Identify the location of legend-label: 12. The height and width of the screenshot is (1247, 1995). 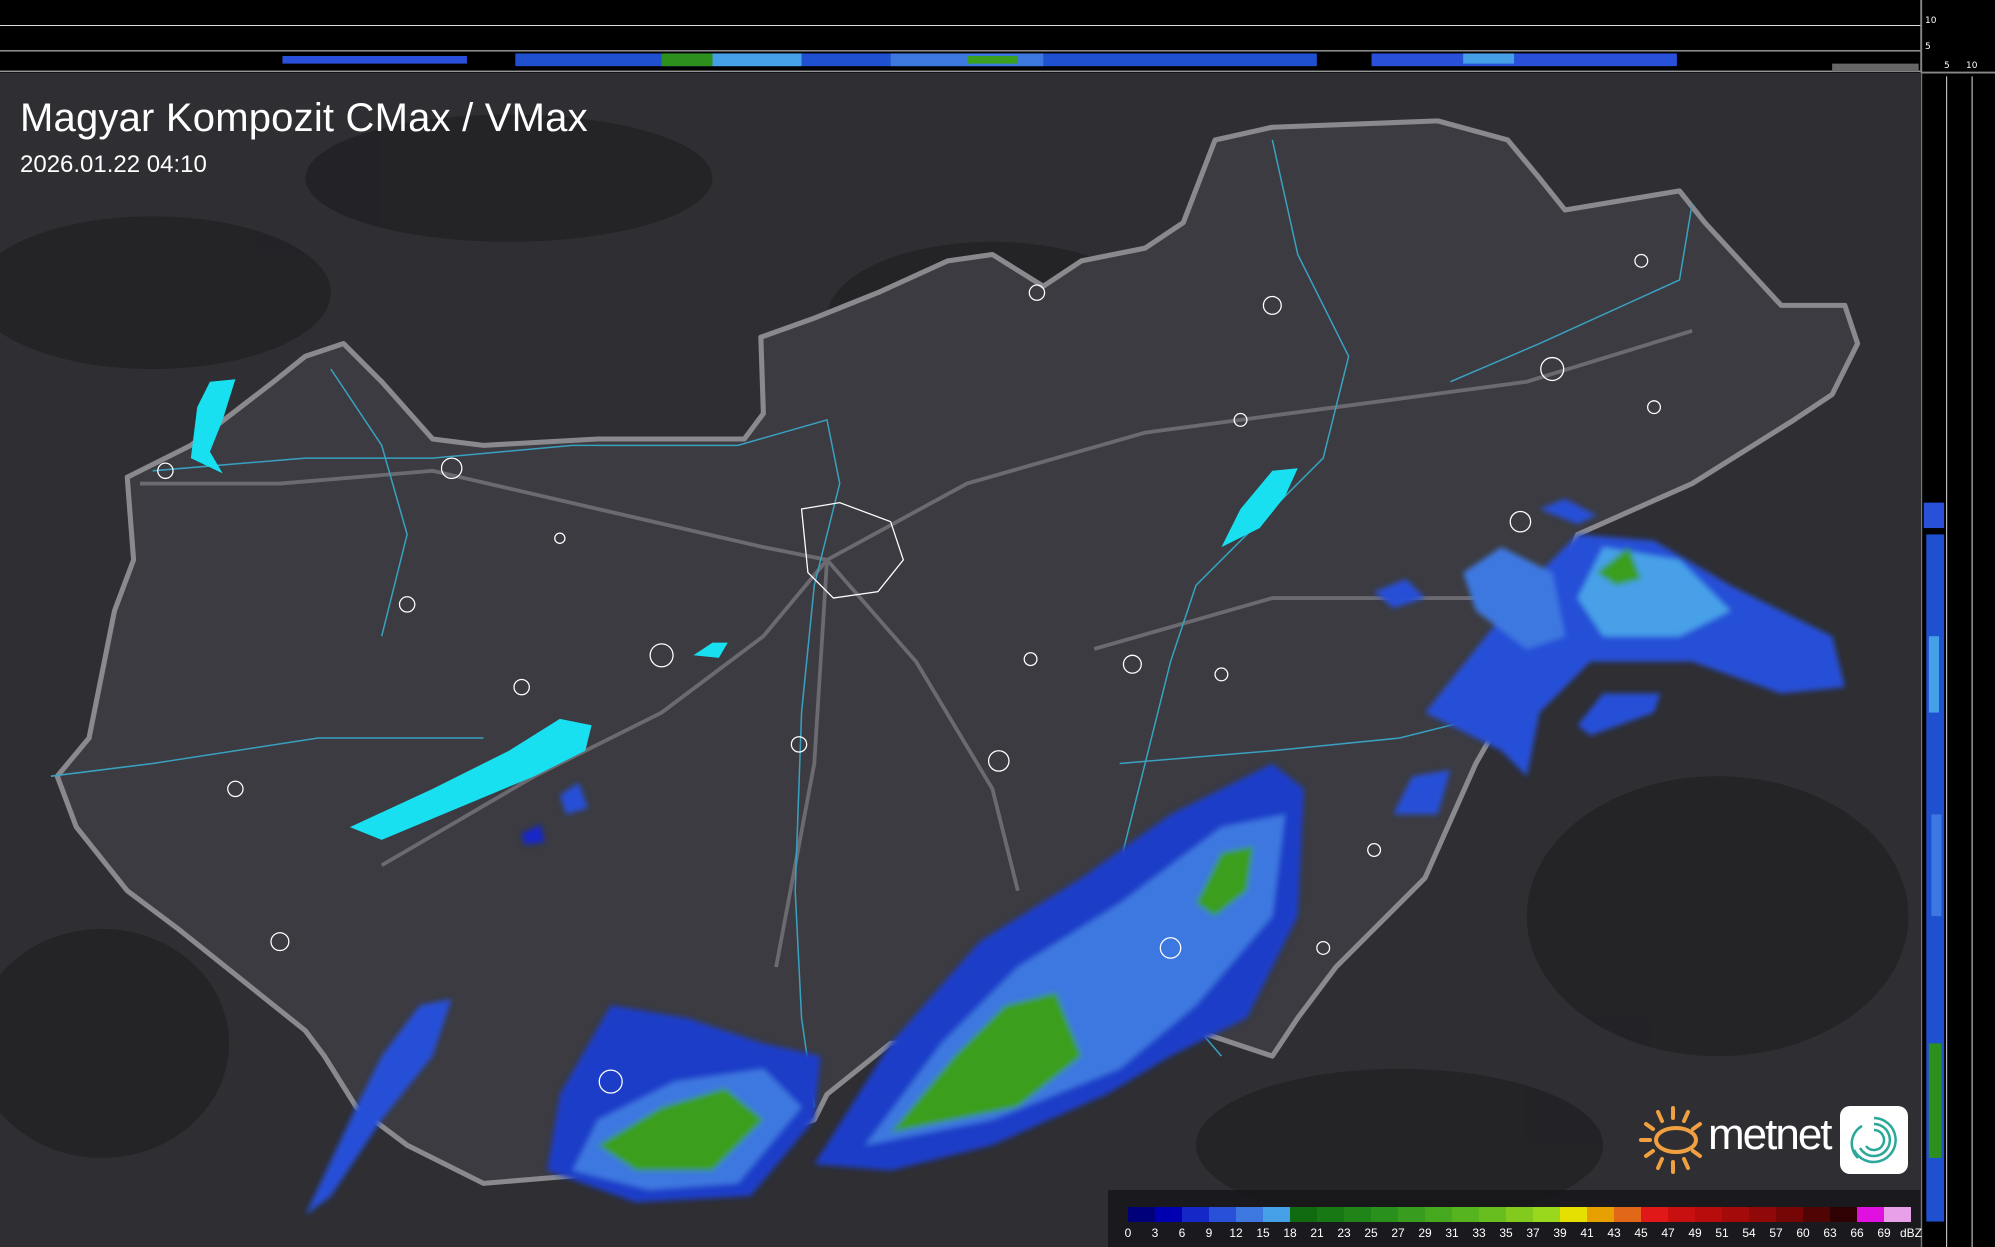
(1236, 1233).